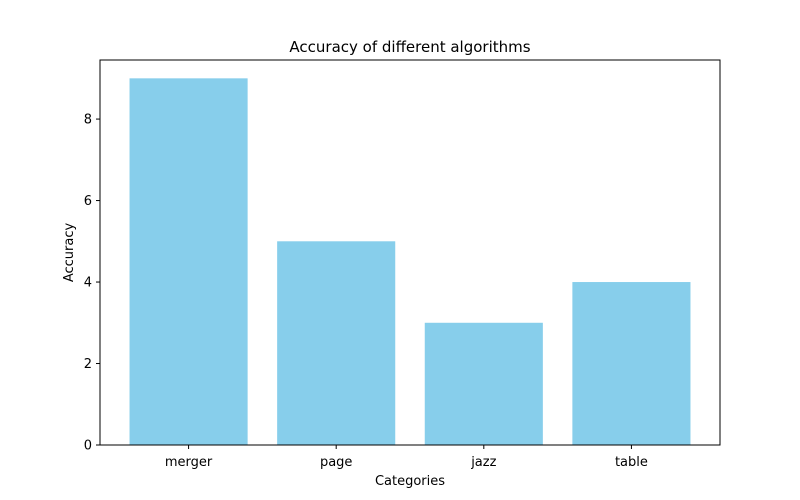 This screenshot has height=500, width=800. I want to click on x-tick-label: jazz, so click(483, 462).